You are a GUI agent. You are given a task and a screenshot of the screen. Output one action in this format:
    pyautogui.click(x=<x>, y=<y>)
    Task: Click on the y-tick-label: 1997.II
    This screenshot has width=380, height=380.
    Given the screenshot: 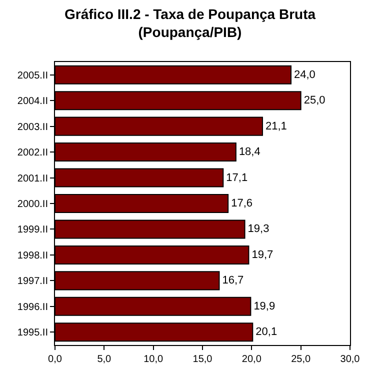 What is the action you would take?
    pyautogui.click(x=32, y=282)
    